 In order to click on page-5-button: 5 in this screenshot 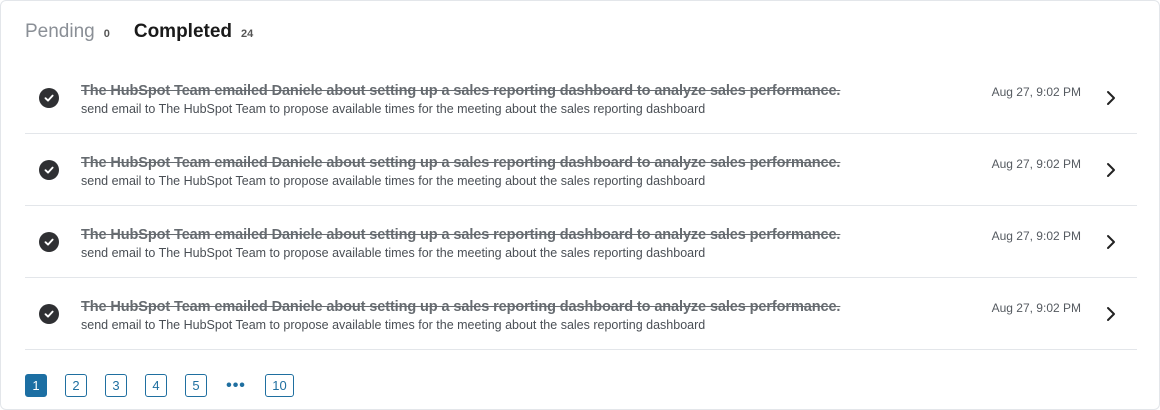, I will do `click(196, 385)`.